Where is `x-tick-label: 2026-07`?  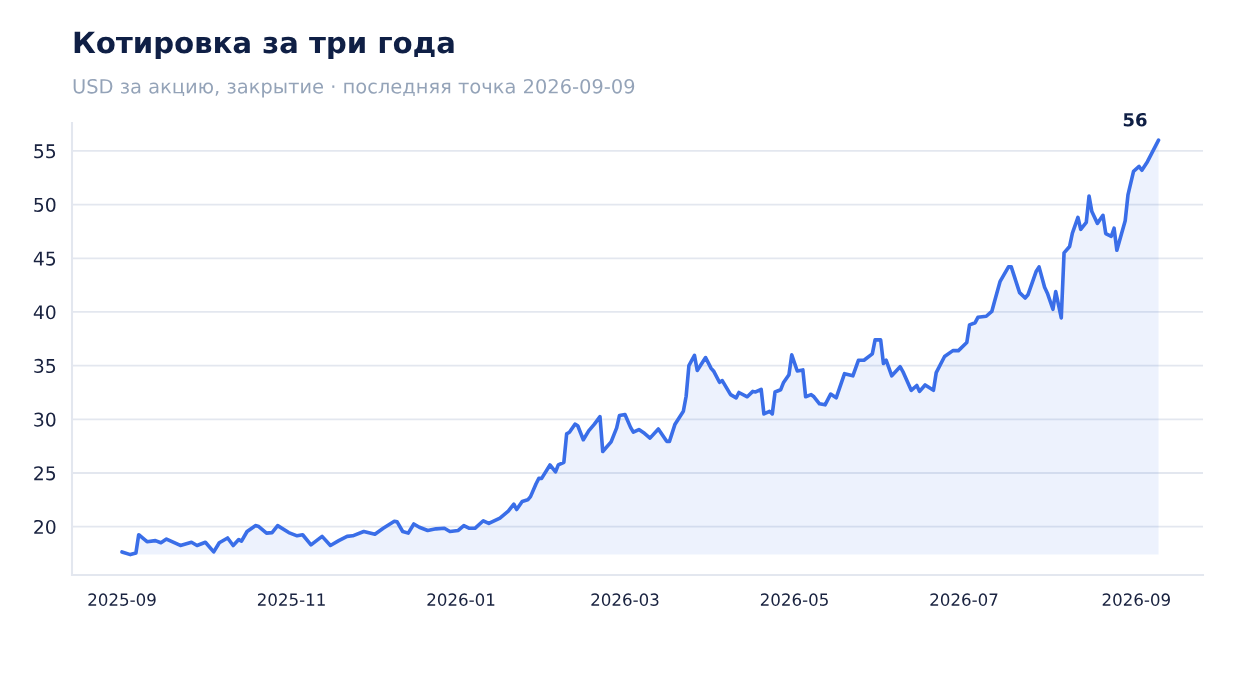
x-tick-label: 2026-07 is located at coordinates (964, 599).